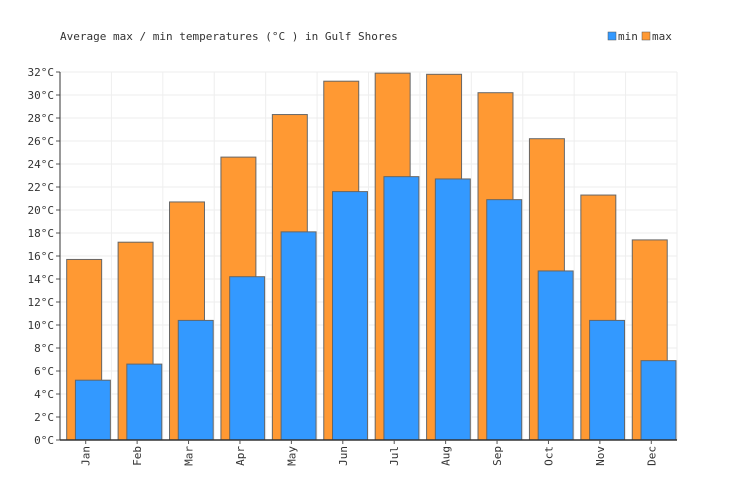 The height and width of the screenshot is (504, 736). What do you see at coordinates (555, 355) in the screenshot?
I see `bar-min-oct` at bounding box center [555, 355].